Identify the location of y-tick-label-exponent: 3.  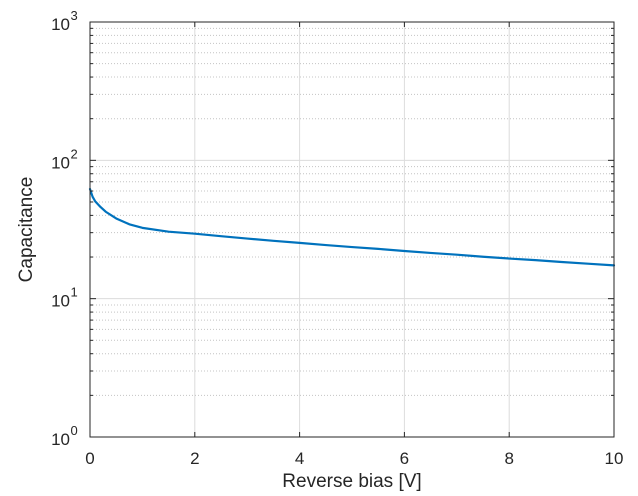
(74, 15).